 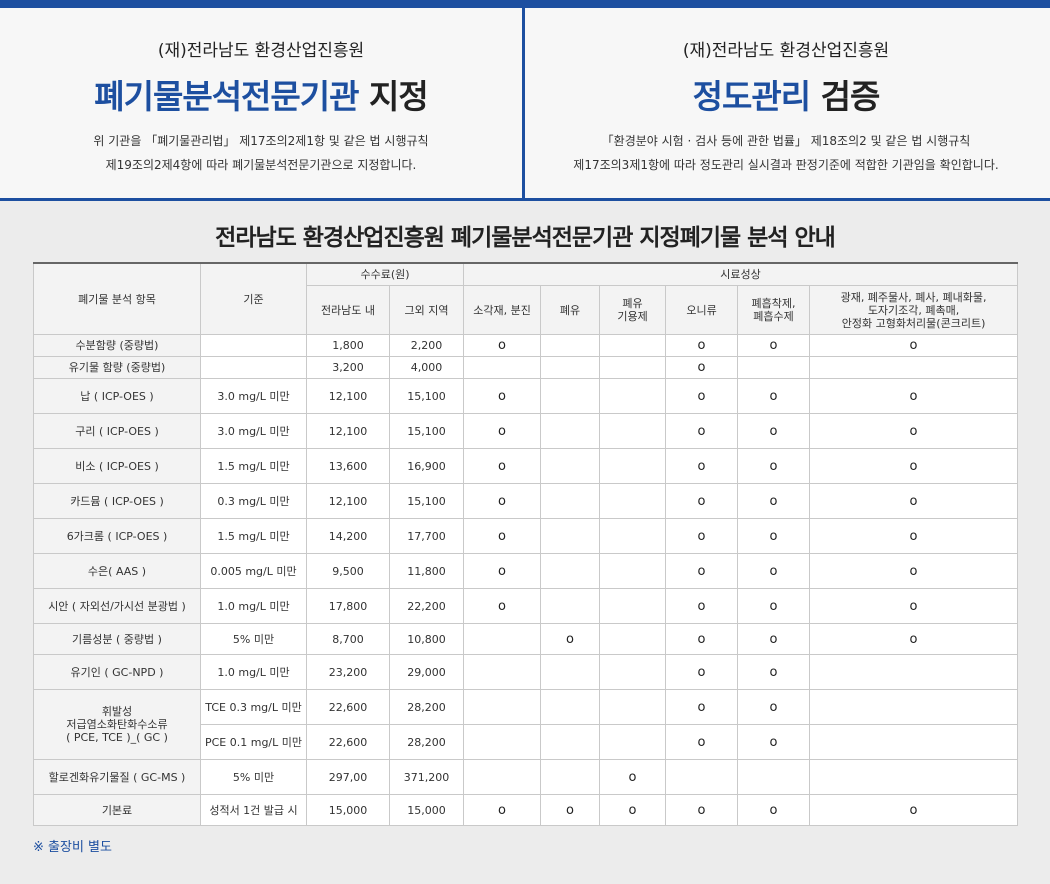 I want to click on fee-inside: 297,00, so click(x=348, y=777).